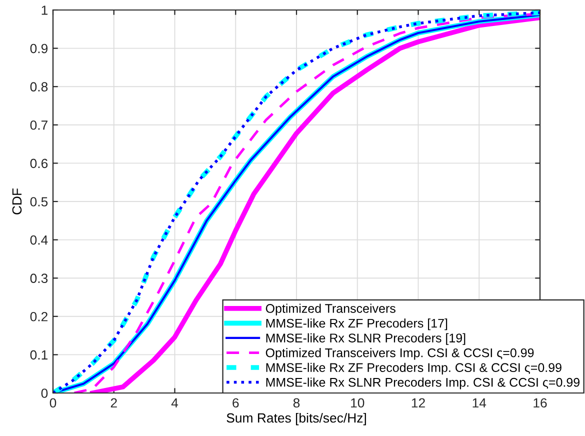  I want to click on x-tick-label: 10, so click(357, 403).